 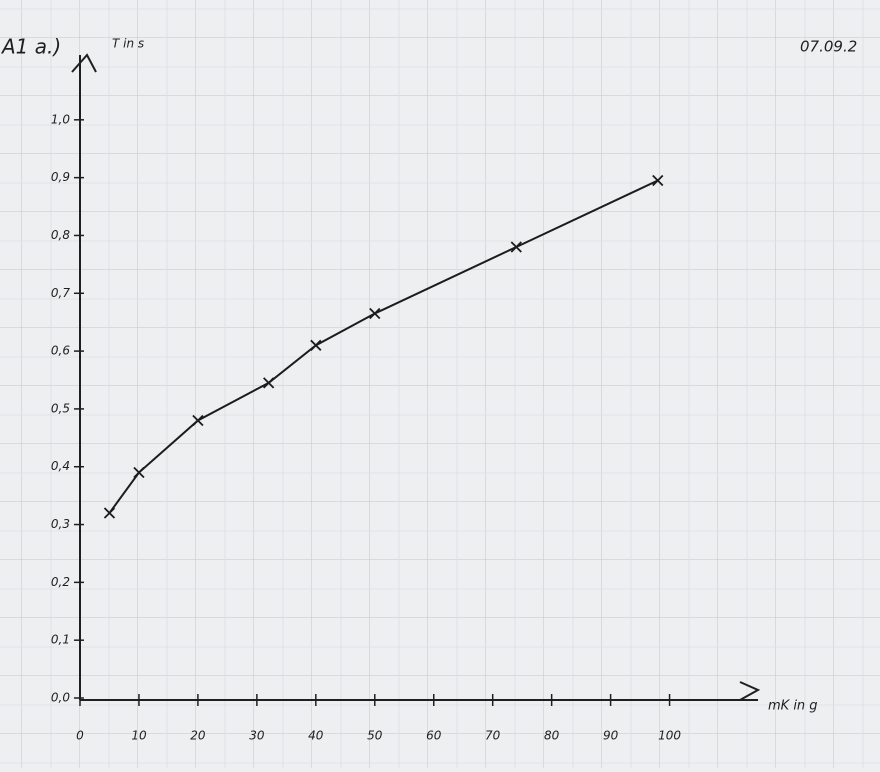 I want to click on y-tick-label: 0,7, so click(x=60, y=293).